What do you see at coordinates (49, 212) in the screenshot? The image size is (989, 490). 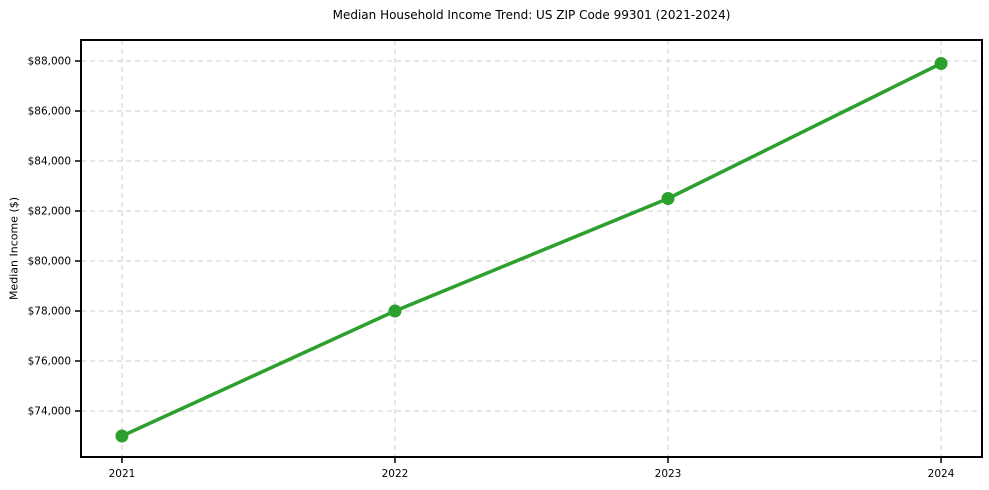 I see `y-tick-label: $82,000` at bounding box center [49, 212].